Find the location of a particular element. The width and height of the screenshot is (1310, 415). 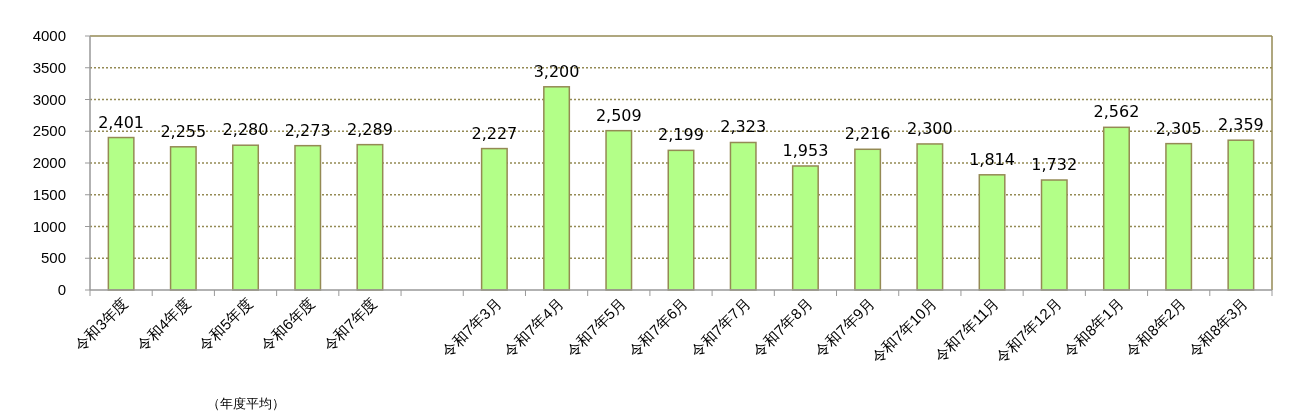

data-label: 1,732 is located at coordinates (1054, 165).